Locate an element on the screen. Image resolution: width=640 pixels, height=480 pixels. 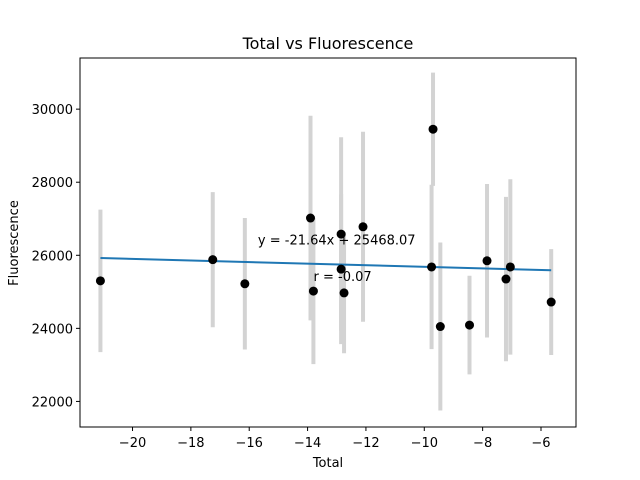
x-tick-label: −8 is located at coordinates (482, 443).